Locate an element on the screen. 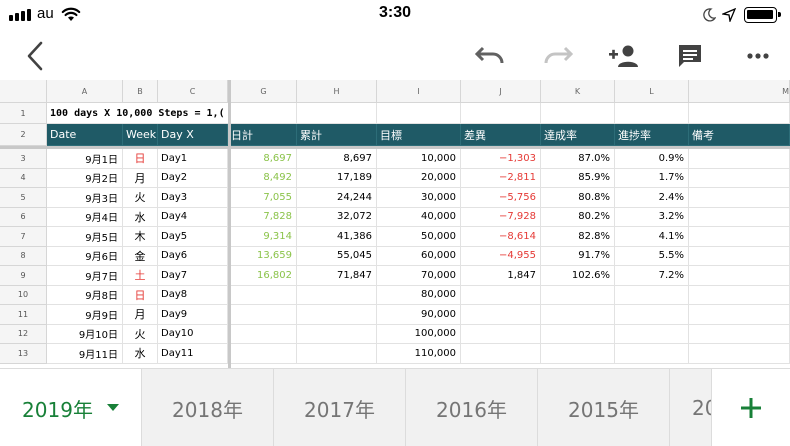  cell-target: 40,000 is located at coordinates (419, 217).